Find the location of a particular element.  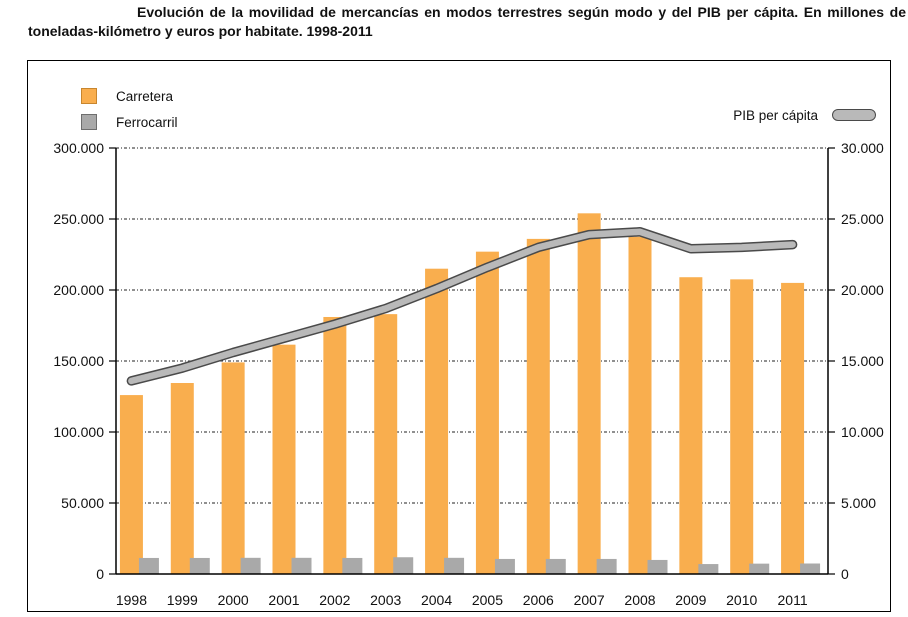

left-axis-tick-label: 300.000 is located at coordinates (78, 148).